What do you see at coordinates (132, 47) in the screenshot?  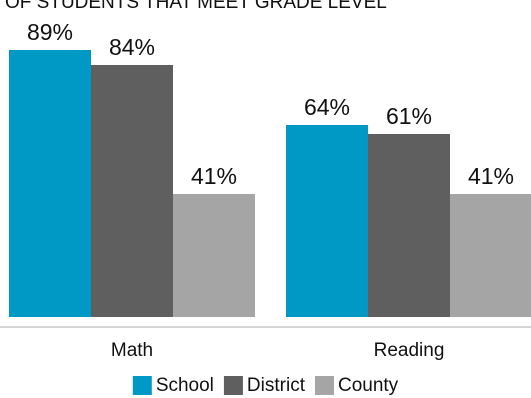 I see `data-label-district-math: 84%` at bounding box center [132, 47].